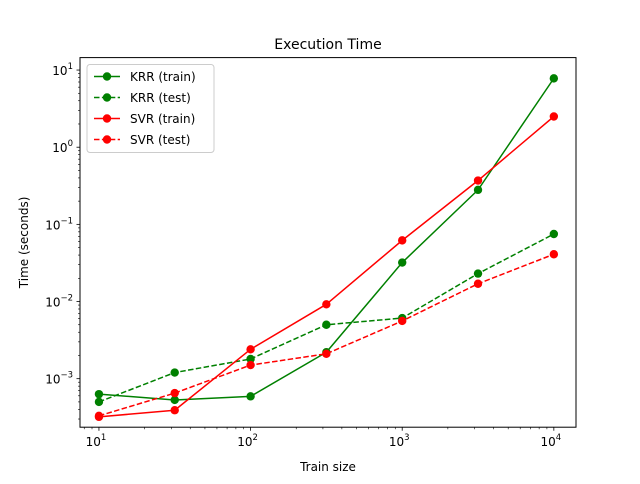  Describe the element at coordinates (160, 140) in the screenshot. I see `legend-label: SVR (test)` at that location.